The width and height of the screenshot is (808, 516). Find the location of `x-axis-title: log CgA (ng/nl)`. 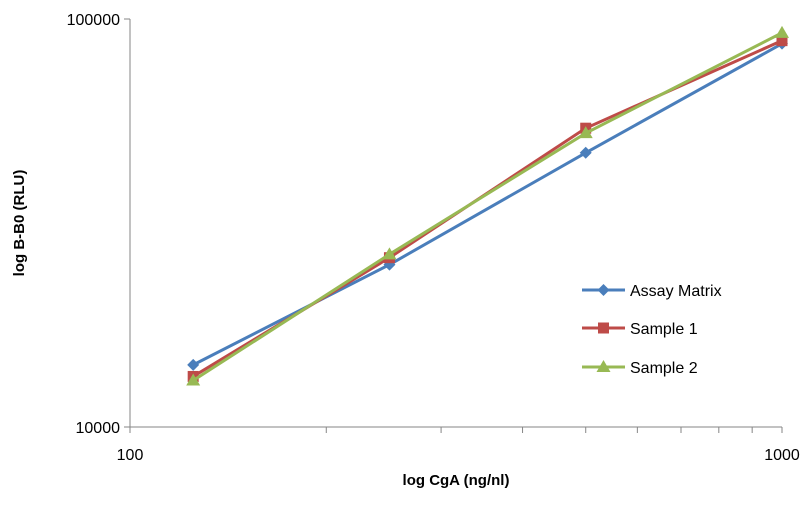

x-axis-title: log CgA (ng/nl) is located at coordinates (456, 480).